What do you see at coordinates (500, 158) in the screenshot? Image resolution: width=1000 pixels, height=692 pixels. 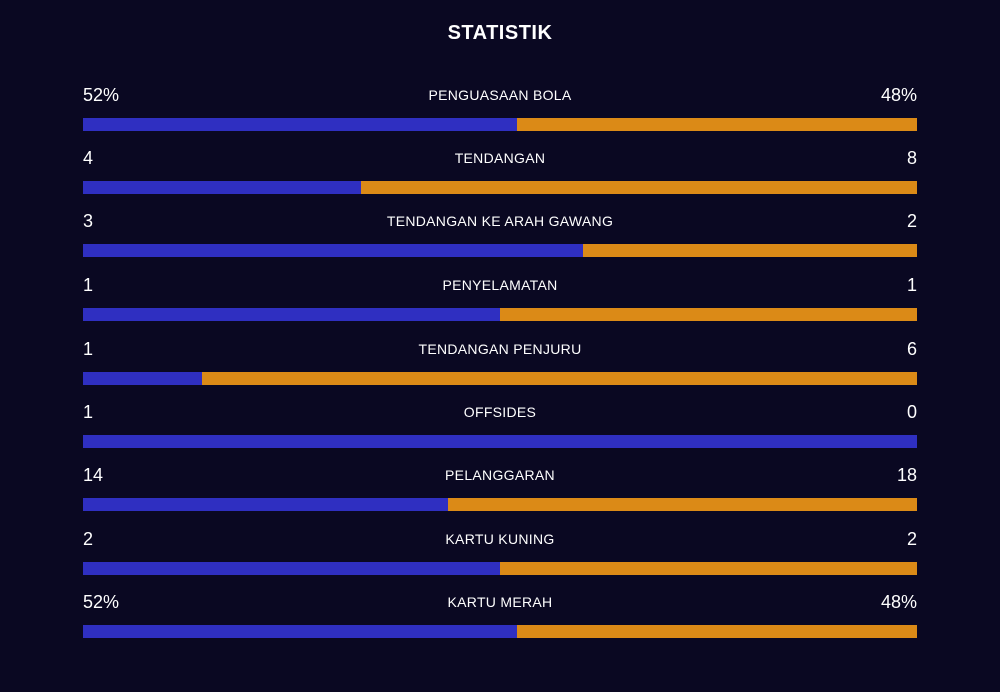 I see `stat-label: TENDANGAN` at bounding box center [500, 158].